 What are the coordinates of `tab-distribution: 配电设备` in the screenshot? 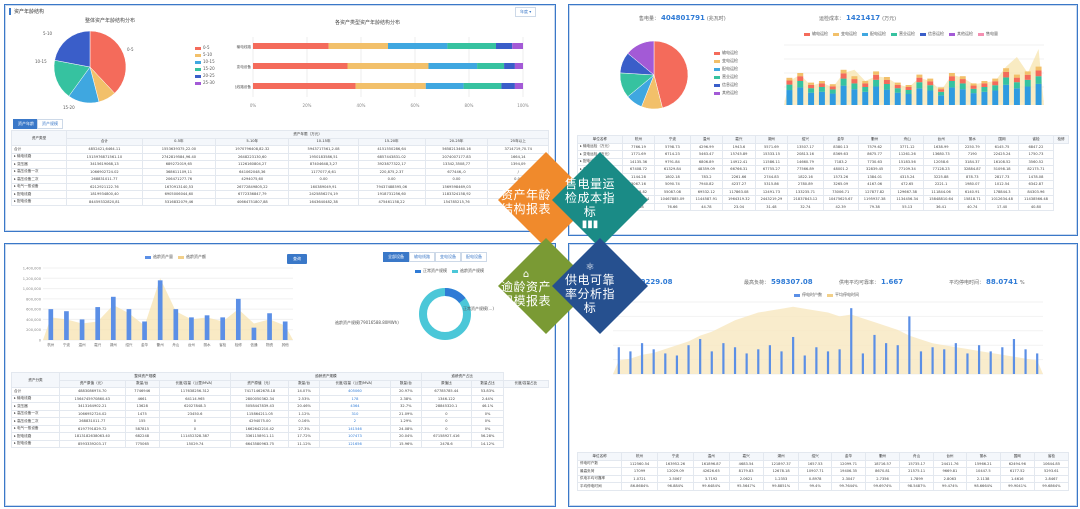 It's located at (474, 257).